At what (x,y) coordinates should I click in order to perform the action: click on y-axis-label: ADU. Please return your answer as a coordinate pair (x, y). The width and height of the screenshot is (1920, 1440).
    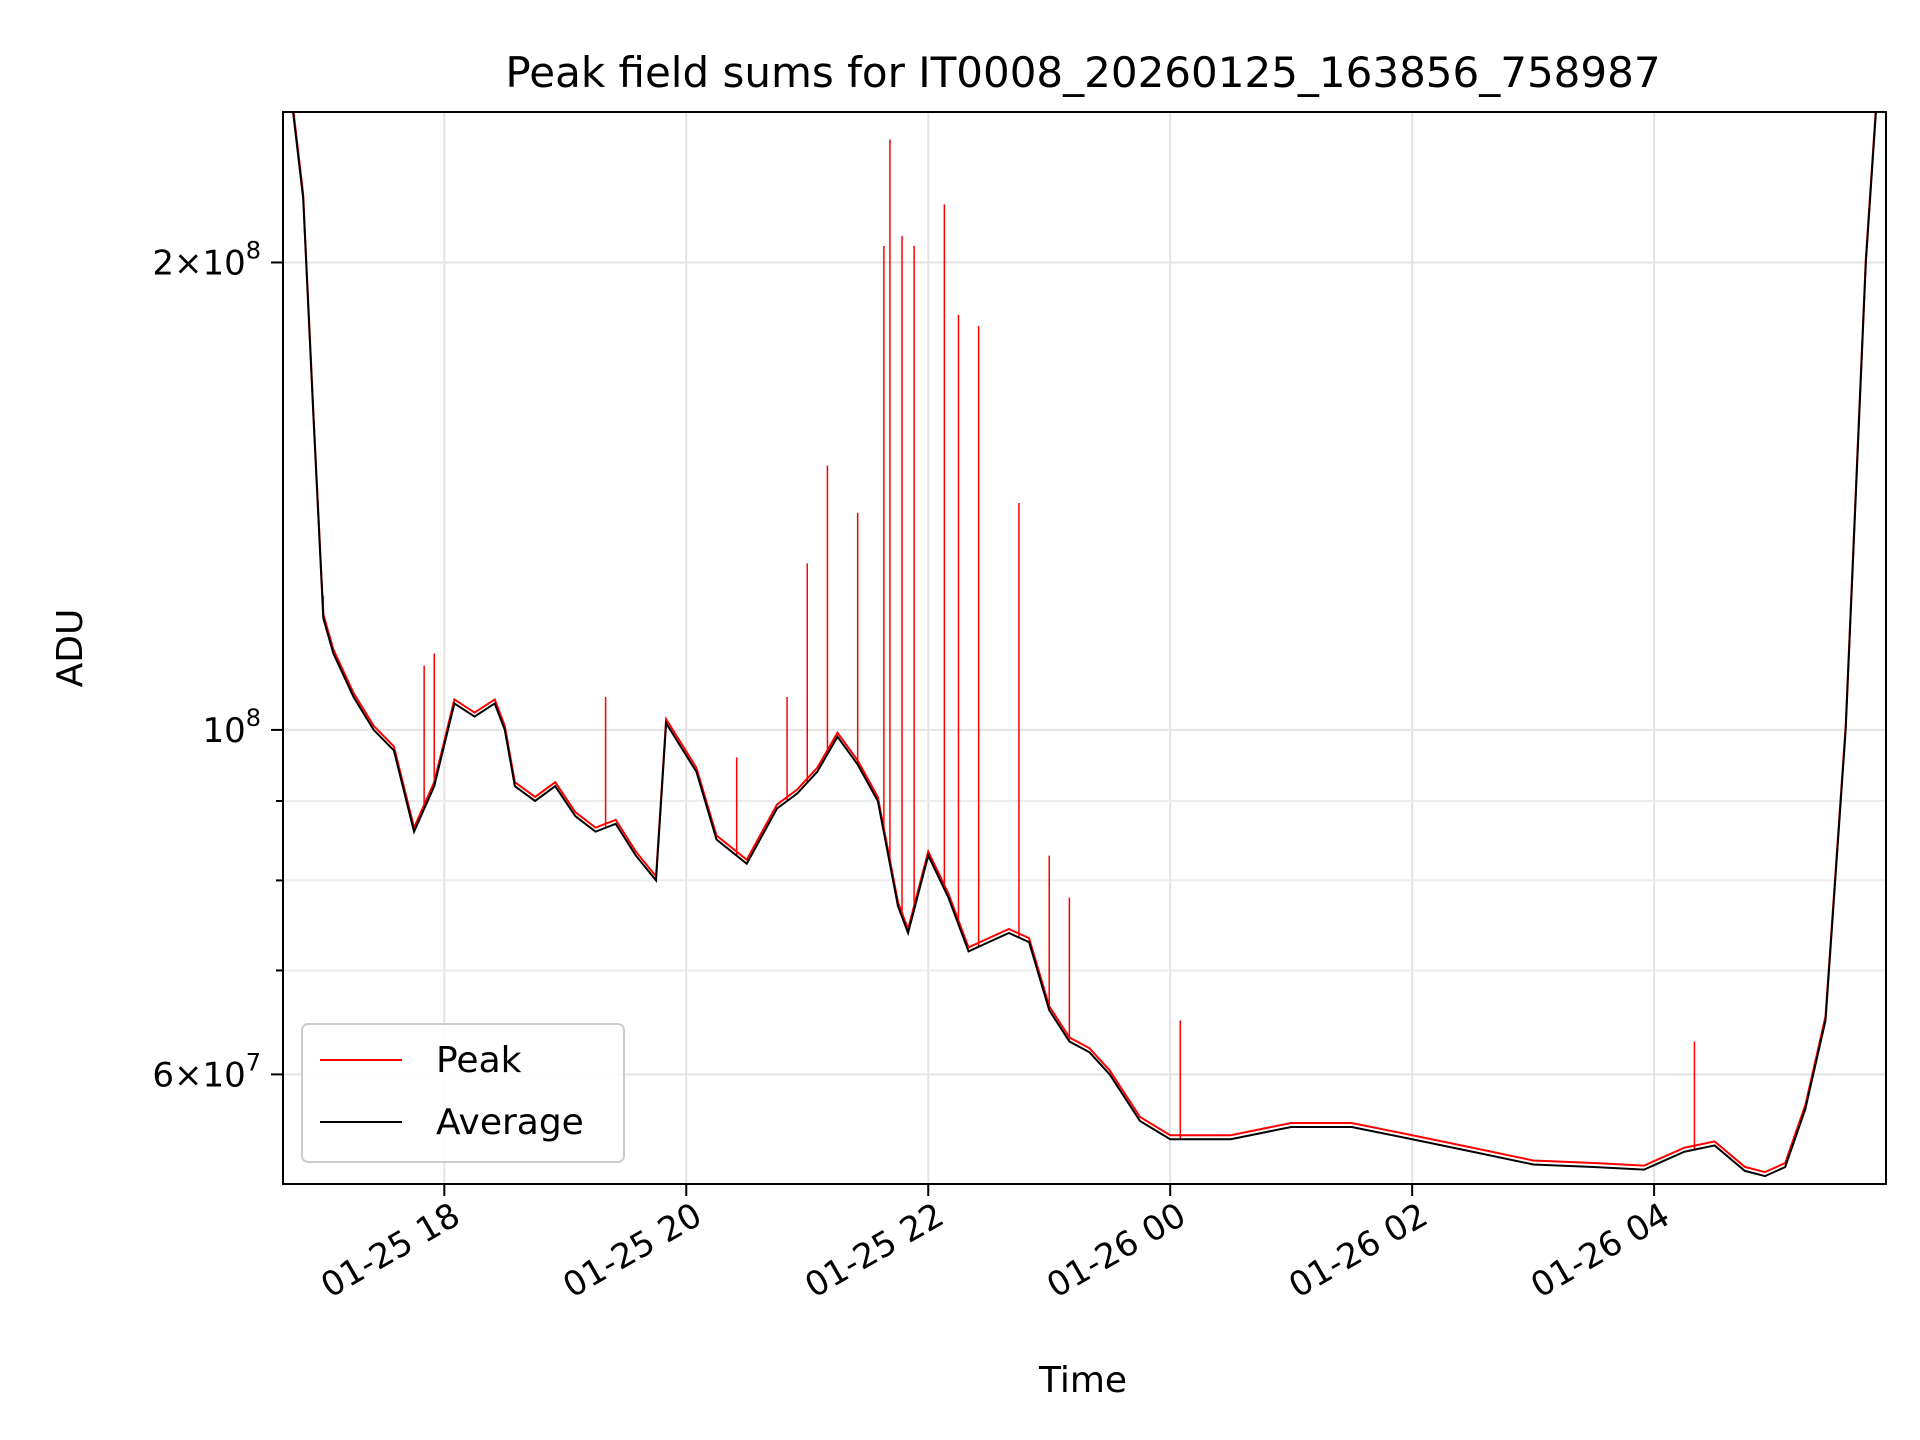
    Looking at the image, I should click on (70, 648).